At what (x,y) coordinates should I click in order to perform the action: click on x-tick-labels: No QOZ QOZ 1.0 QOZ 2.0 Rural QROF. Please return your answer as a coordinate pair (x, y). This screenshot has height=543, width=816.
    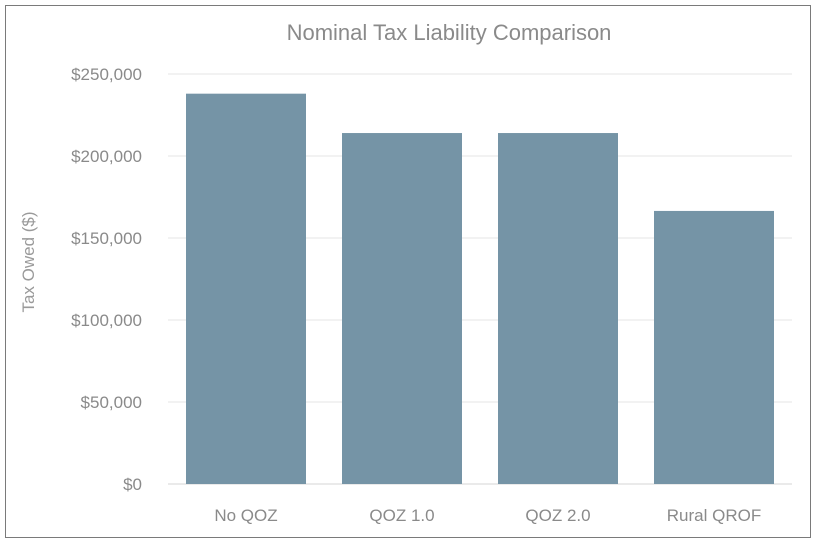
    Looking at the image, I should click on (487, 515).